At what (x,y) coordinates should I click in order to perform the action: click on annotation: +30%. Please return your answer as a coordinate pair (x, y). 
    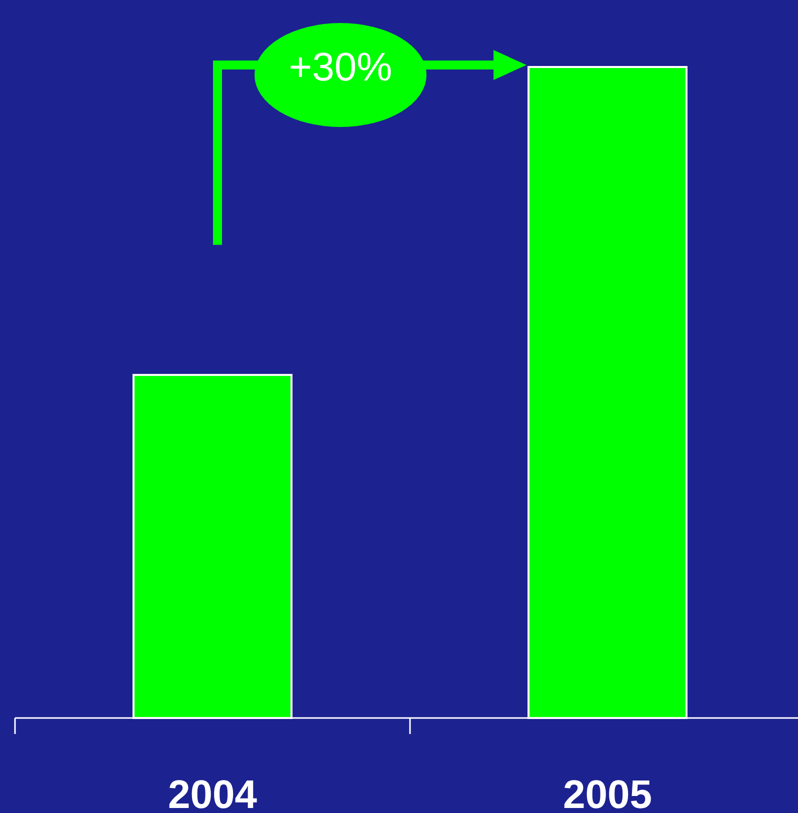
    Looking at the image, I should click on (340, 68).